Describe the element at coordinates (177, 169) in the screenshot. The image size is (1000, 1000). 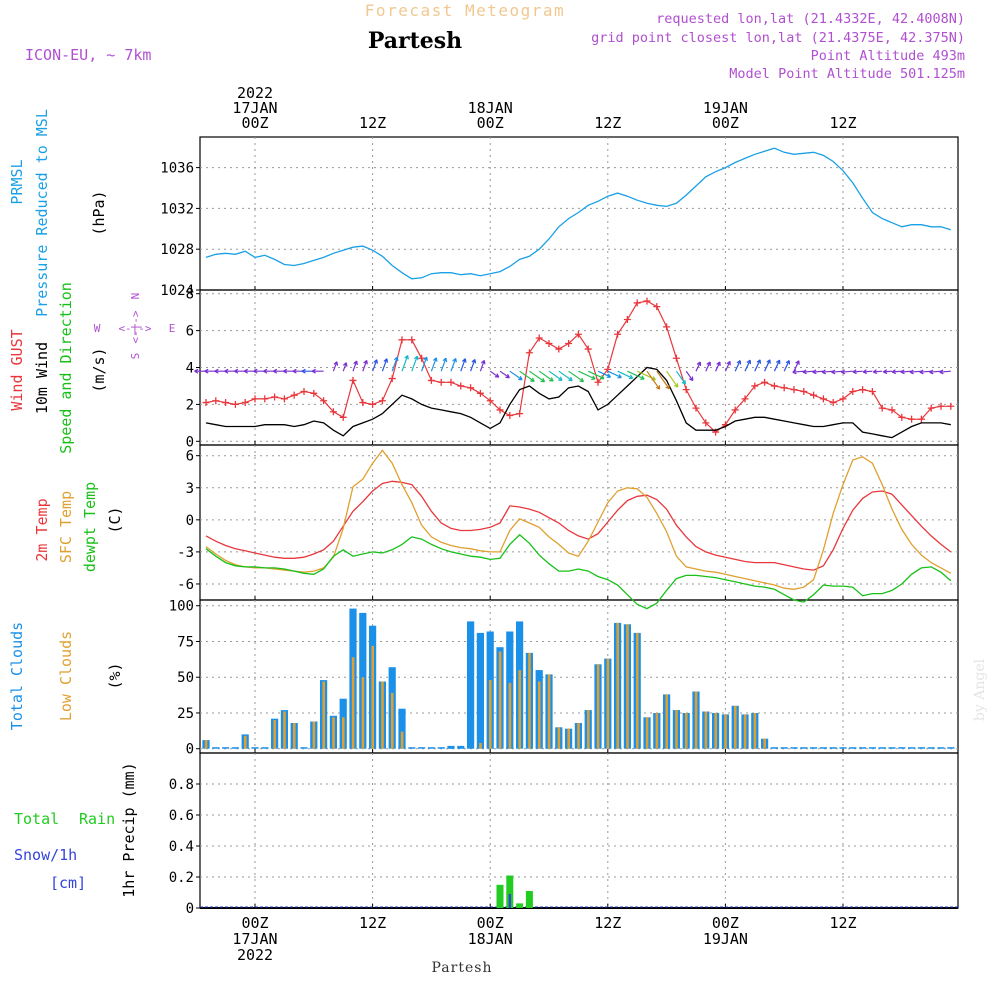
I see `y-tick-label: 1036` at that location.